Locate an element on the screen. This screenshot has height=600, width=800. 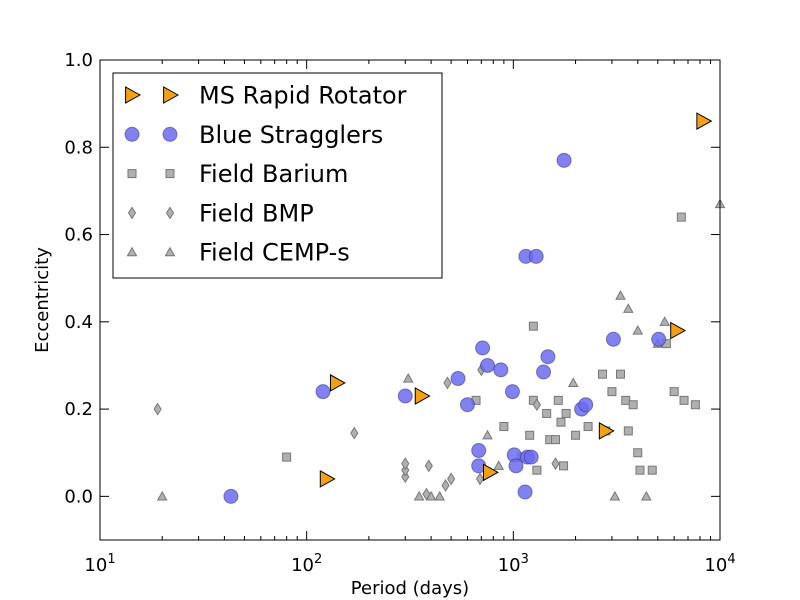
legend-label: Field BMP is located at coordinates (256, 213).